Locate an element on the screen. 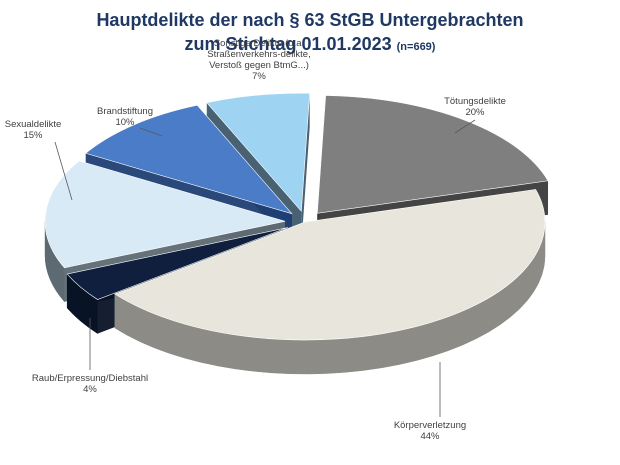  slice-label-5-line0: Sonstige Delikte (u.a. is located at coordinates (259, 43).